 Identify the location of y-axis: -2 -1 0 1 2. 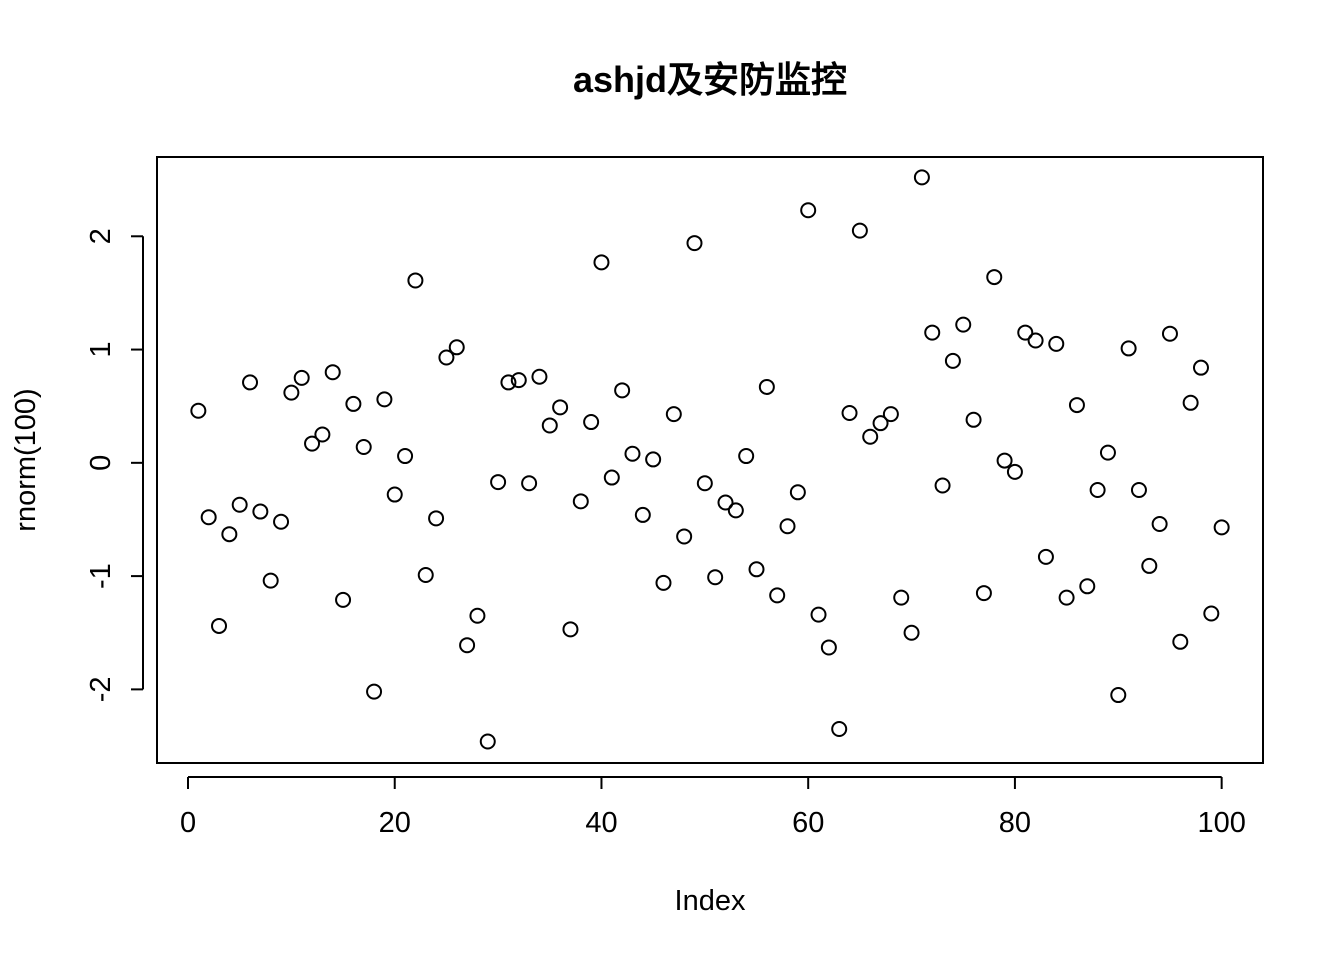
(114, 465).